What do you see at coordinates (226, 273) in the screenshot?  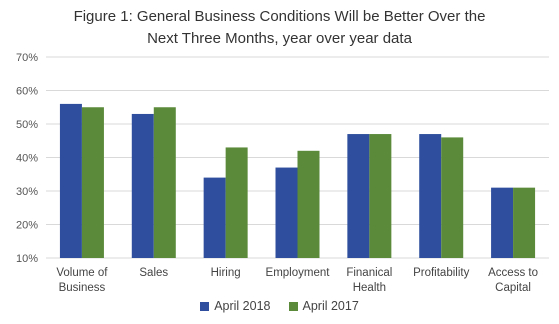 I see `x-tick-label: Hiring` at bounding box center [226, 273].